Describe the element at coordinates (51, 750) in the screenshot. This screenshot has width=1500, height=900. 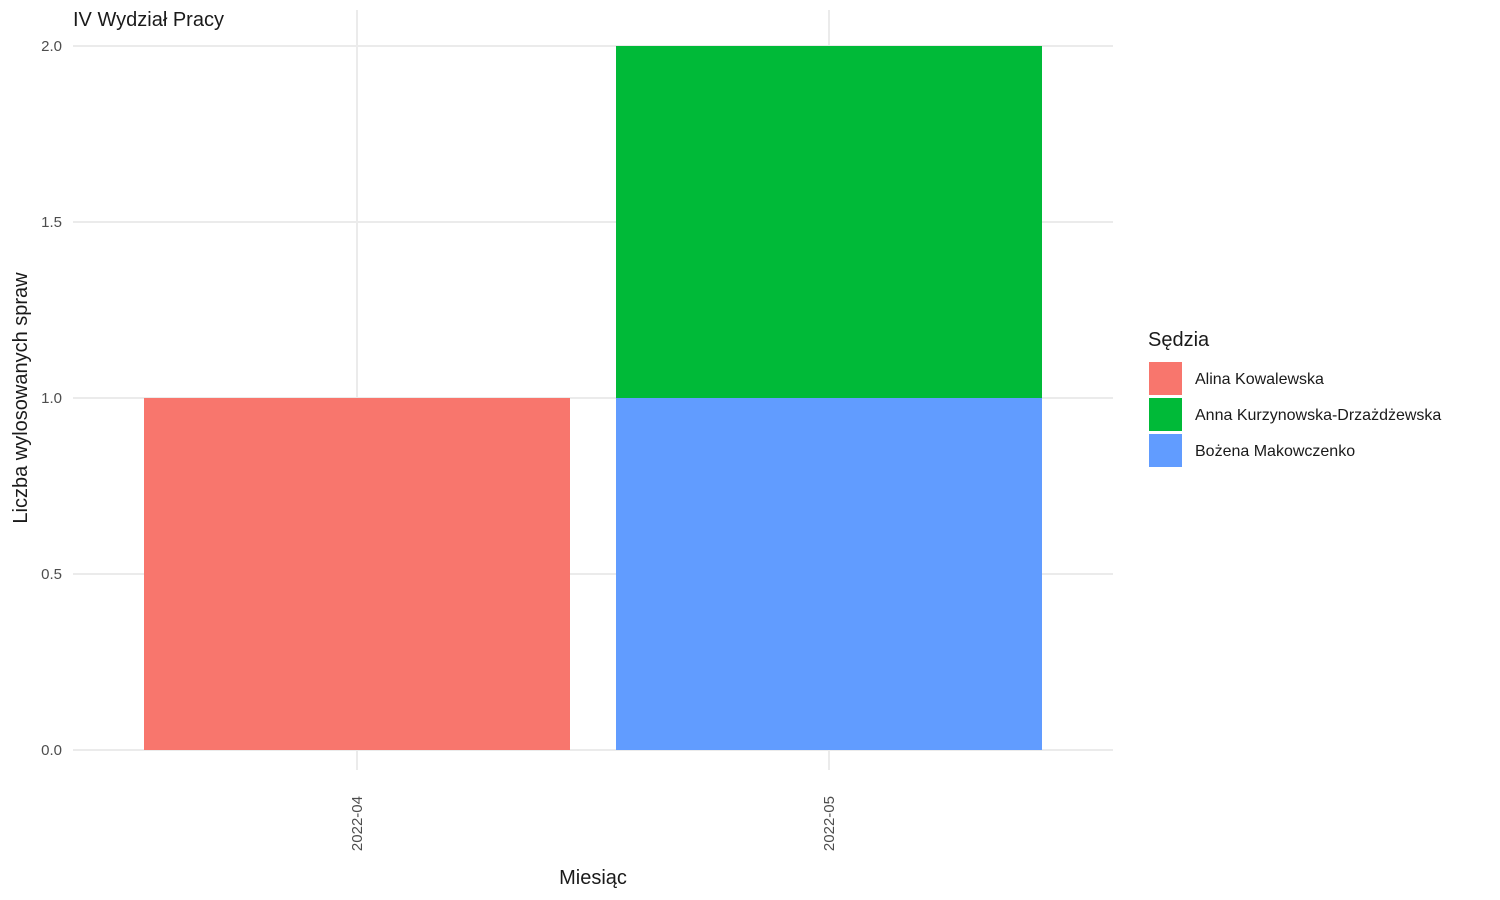
I see `y-tick-label: 0.0` at that location.